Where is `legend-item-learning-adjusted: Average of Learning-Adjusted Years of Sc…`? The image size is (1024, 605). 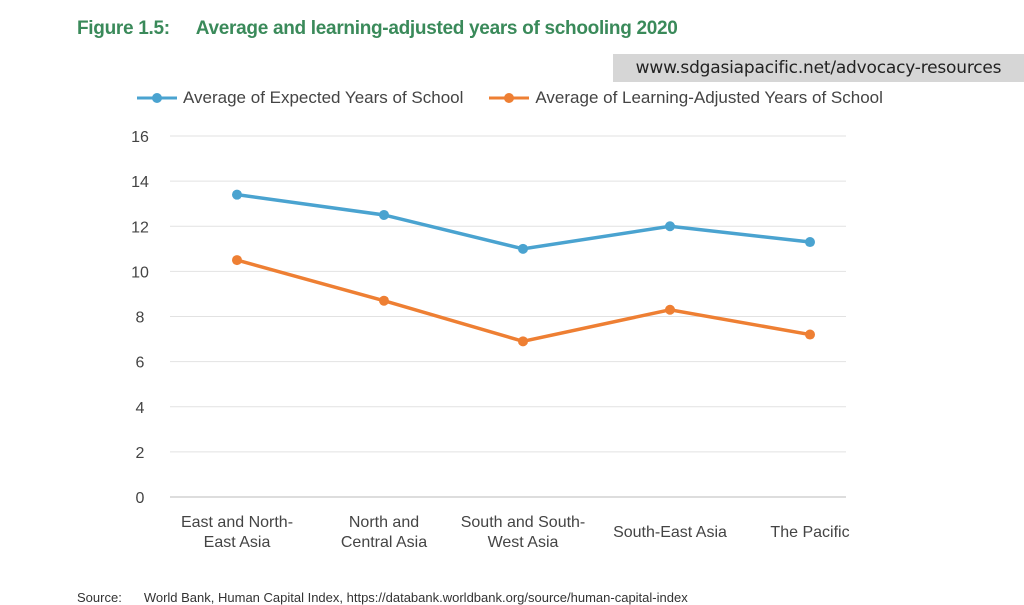
legend-item-learning-adjusted: Average of Learning-Adjusted Years of Sc… is located at coordinates (686, 98).